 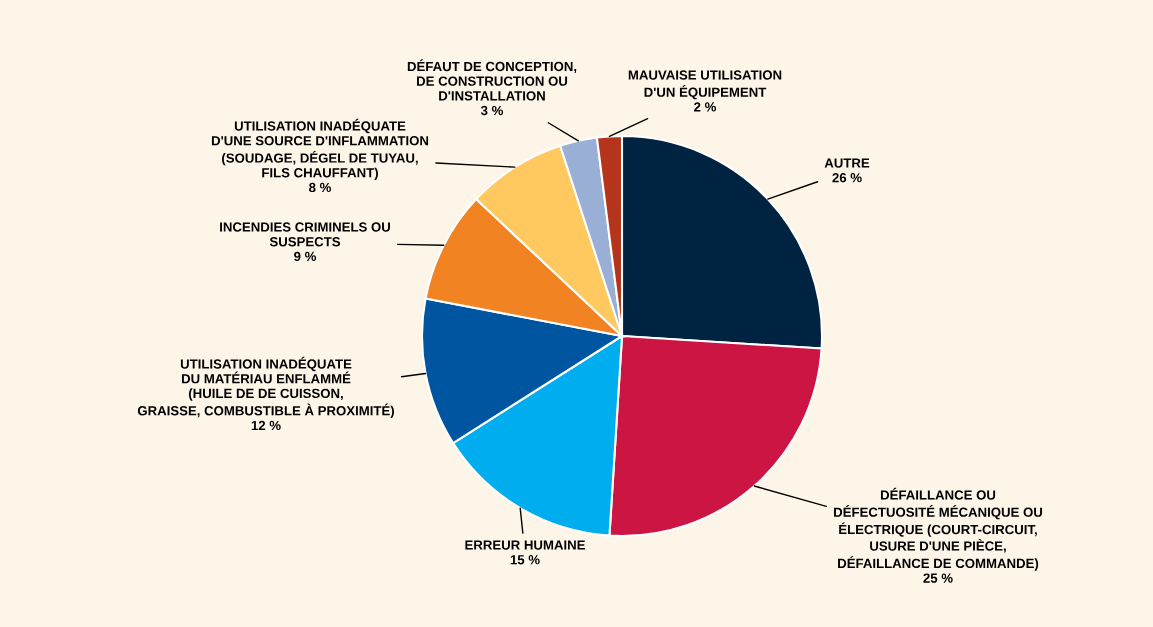 I want to click on slice-label: UTILISATION INADÉQUATE D'UNE SOURCE D'INFLAMMATION (SOUDAGE, DÉGEL DE TUYAU, FILS CHAUFFANT), so click(x=320, y=149).